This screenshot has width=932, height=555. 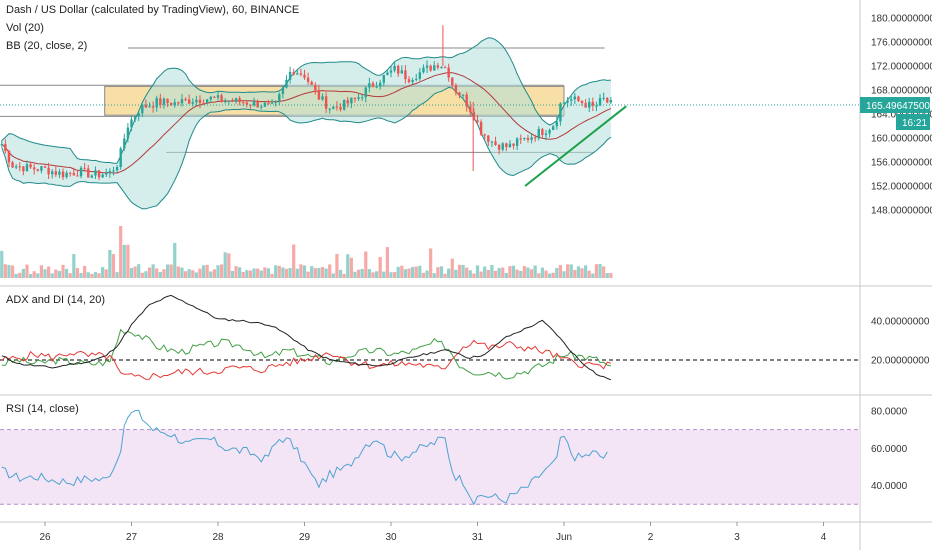 I want to click on last-price-tag, so click(x=895, y=105).